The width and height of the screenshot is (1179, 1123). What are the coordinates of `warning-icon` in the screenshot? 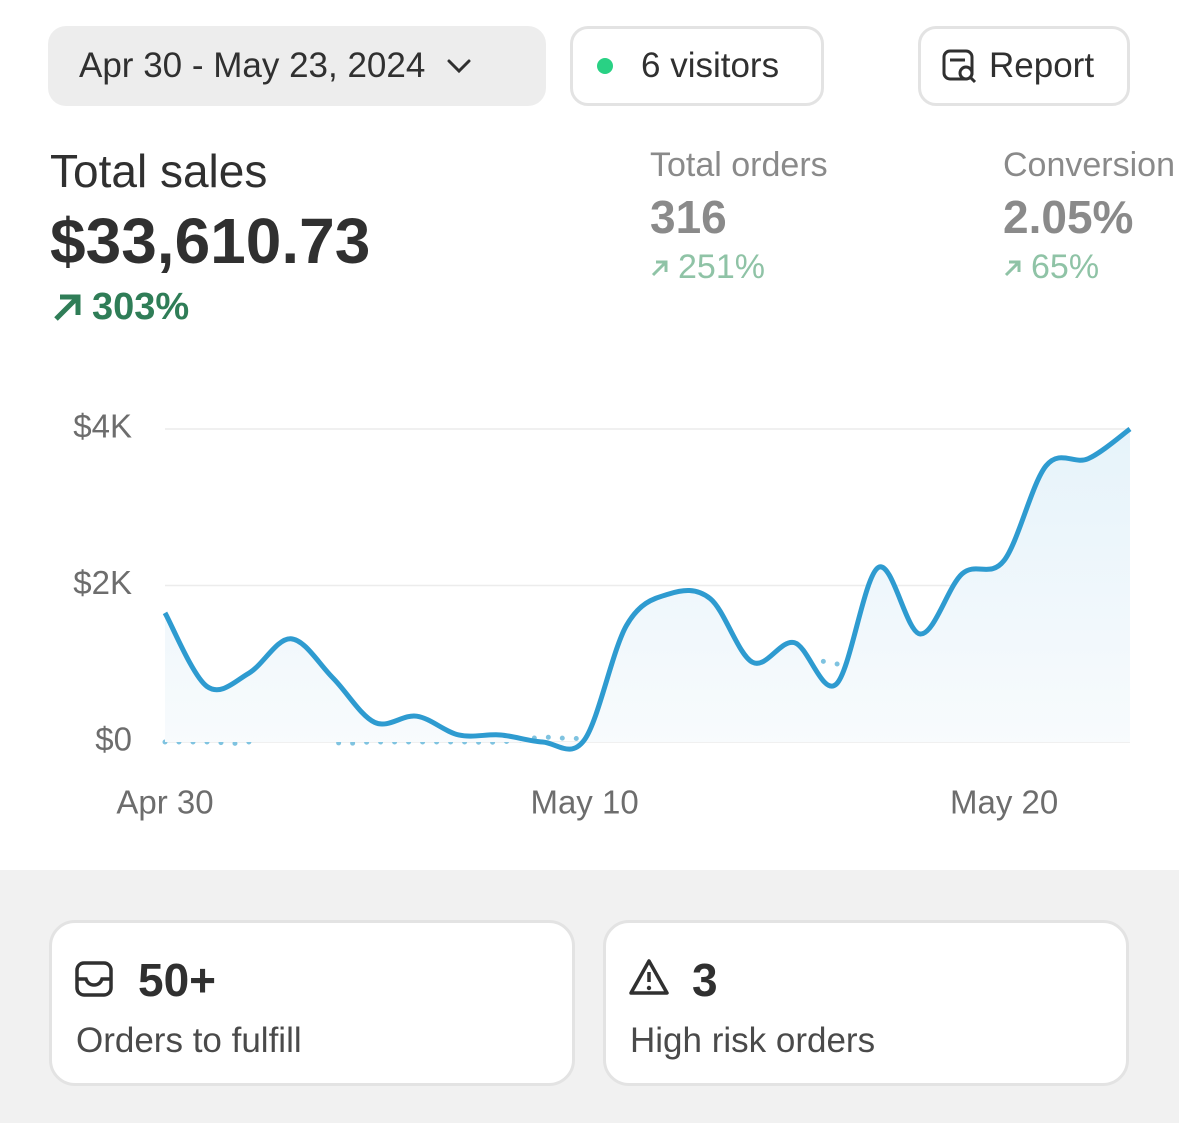 It's located at (649, 977).